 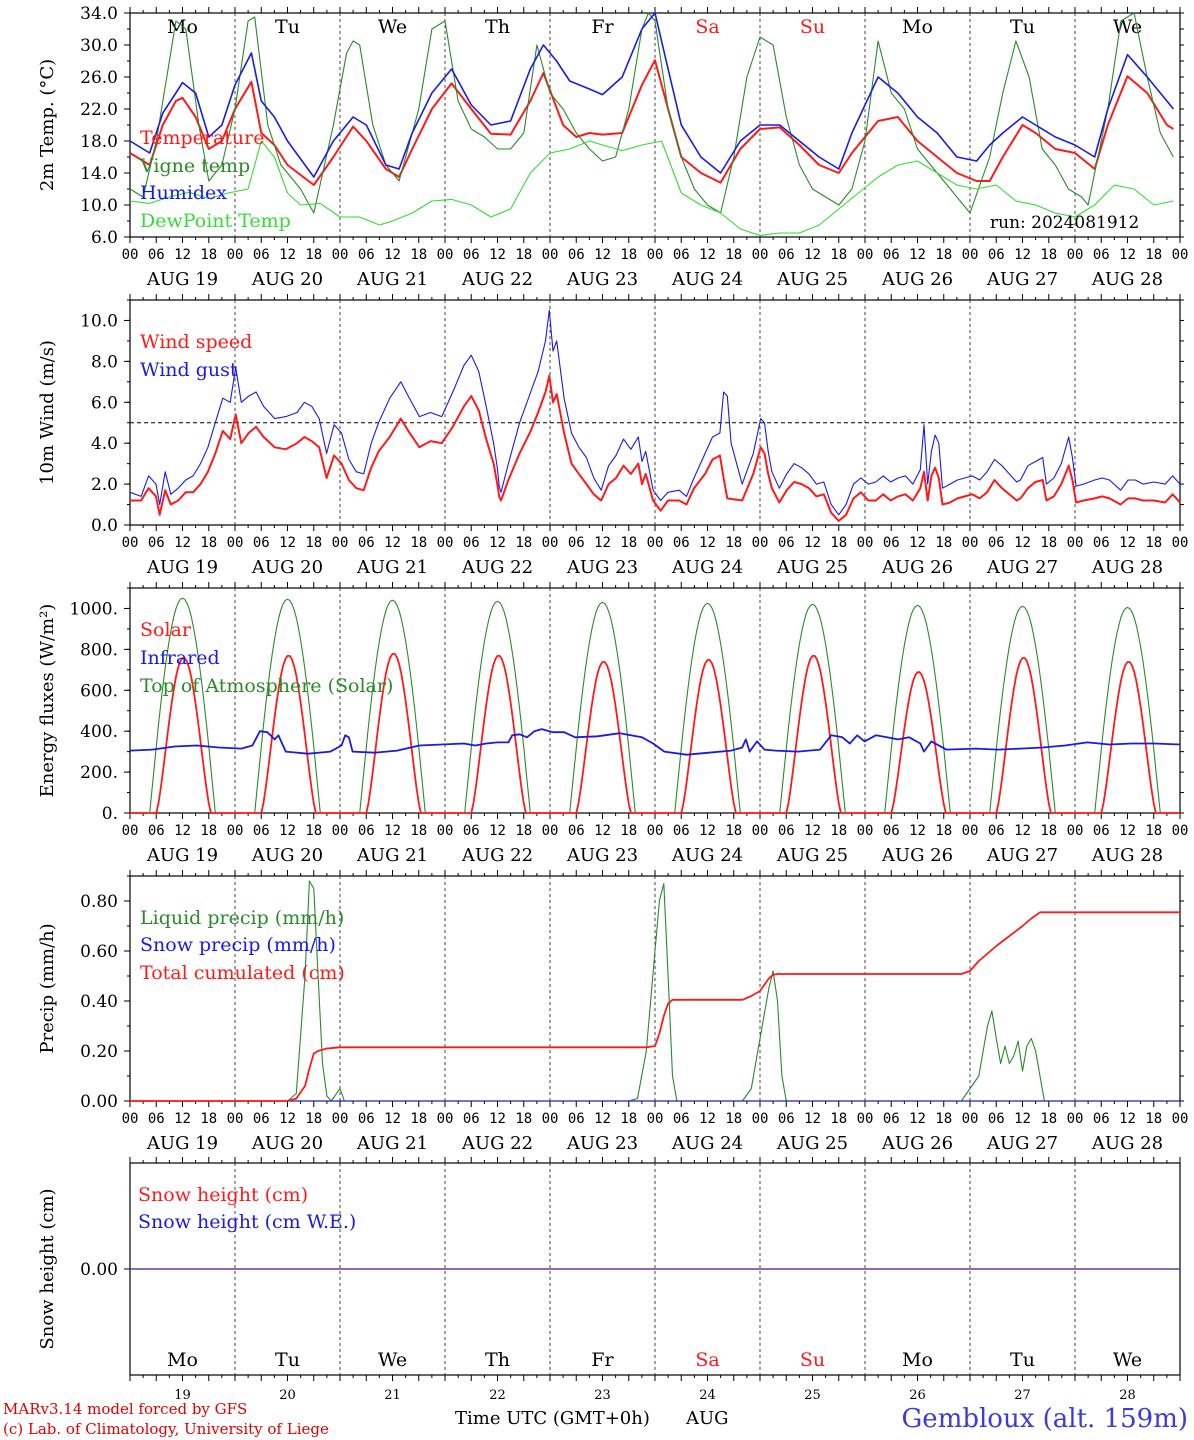 What do you see at coordinates (99, 732) in the screenshot?
I see `y-tick-label: 400.` at bounding box center [99, 732].